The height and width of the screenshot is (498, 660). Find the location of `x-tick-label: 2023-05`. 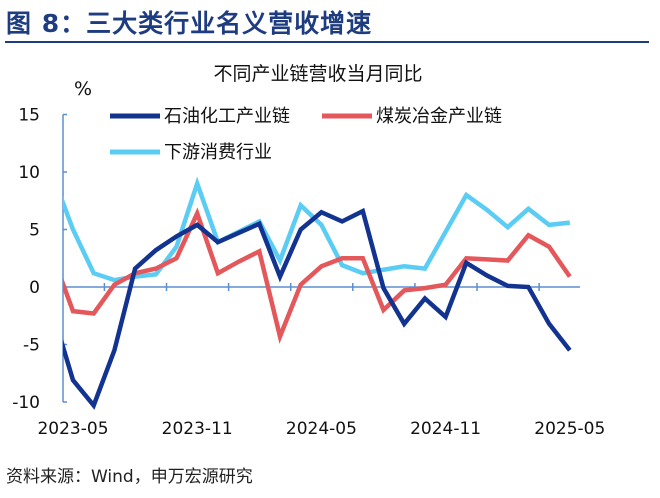

x-tick-label: 2023-05 is located at coordinates (72, 429).